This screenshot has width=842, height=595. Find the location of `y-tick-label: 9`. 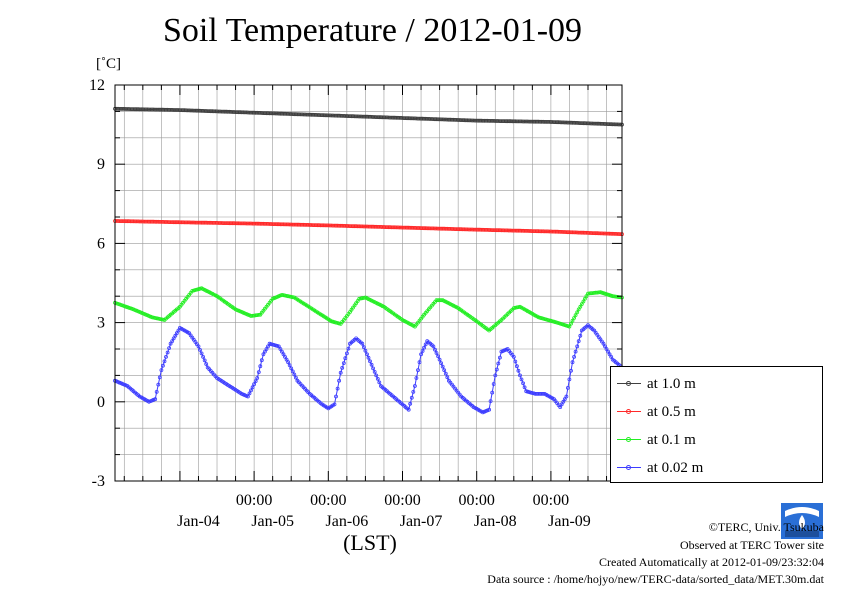

y-tick-label: 9 is located at coordinates (101, 164).